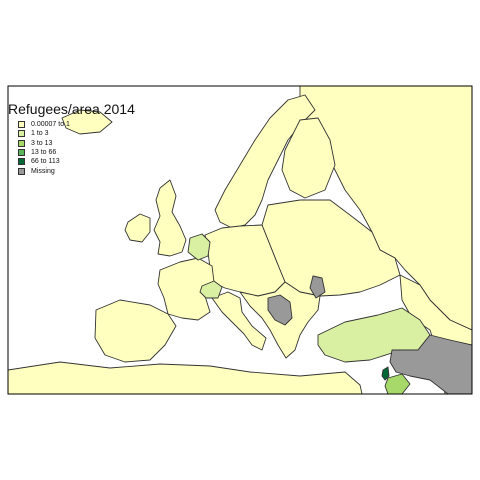 This screenshot has width=480, height=480. I want to click on legend-label: 13 to 66, so click(43, 152).